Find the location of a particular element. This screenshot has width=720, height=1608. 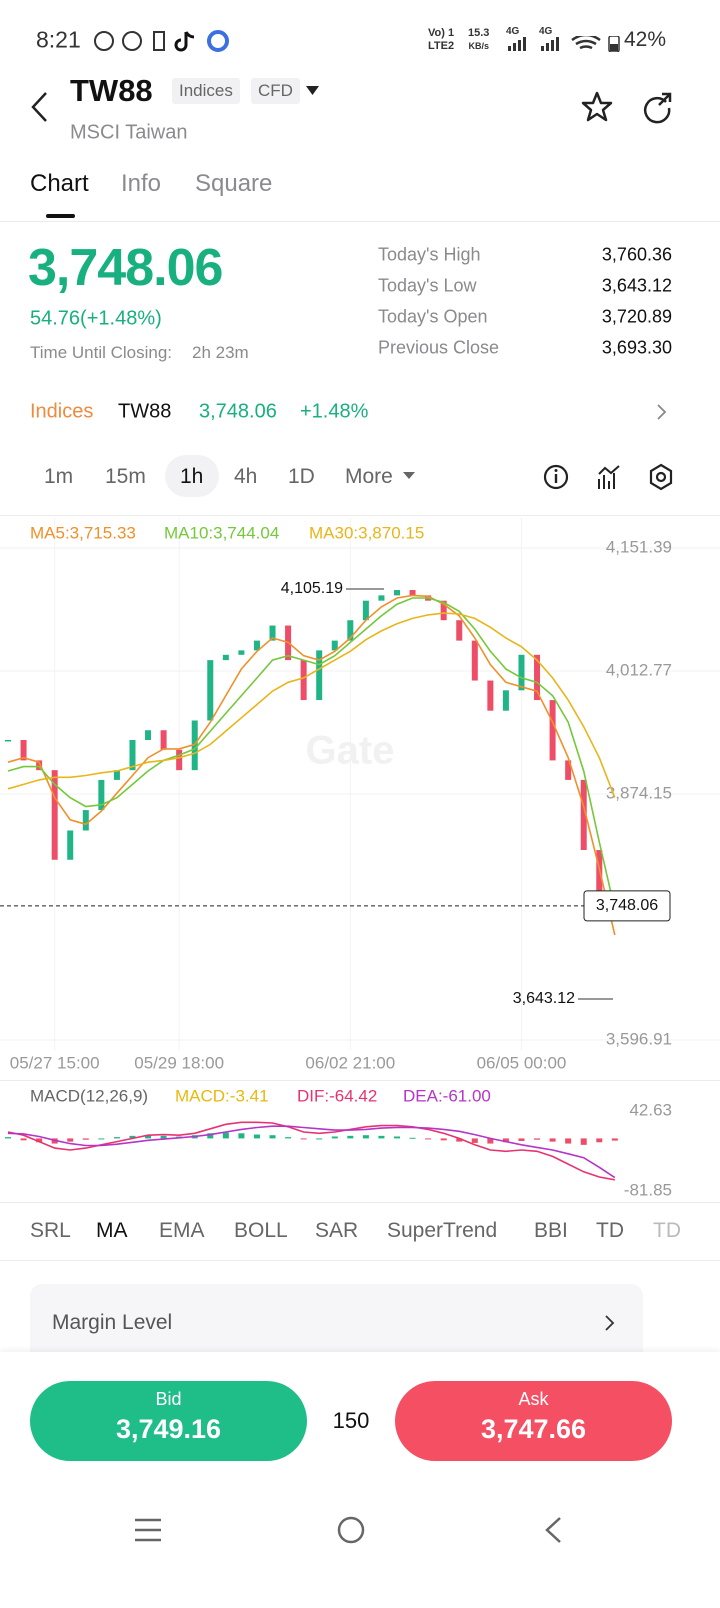

status-time: 8:21 is located at coordinates (58, 39).